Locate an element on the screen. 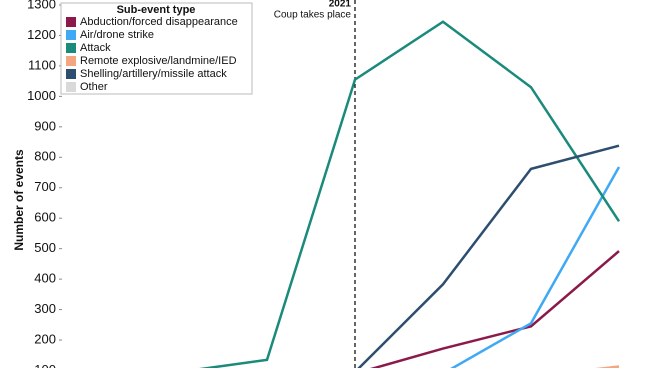  y-tick-label: 200 is located at coordinates (45, 338).